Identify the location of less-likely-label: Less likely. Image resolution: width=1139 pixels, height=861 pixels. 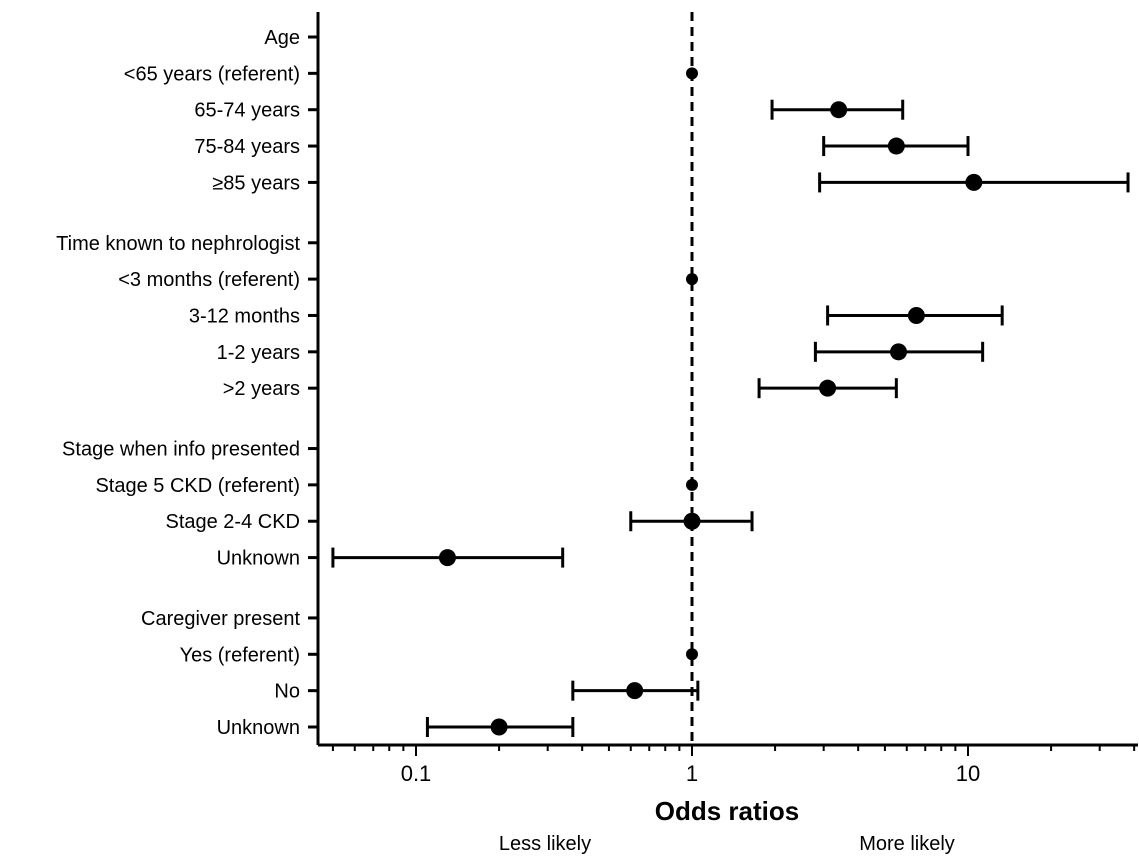
(545, 844).